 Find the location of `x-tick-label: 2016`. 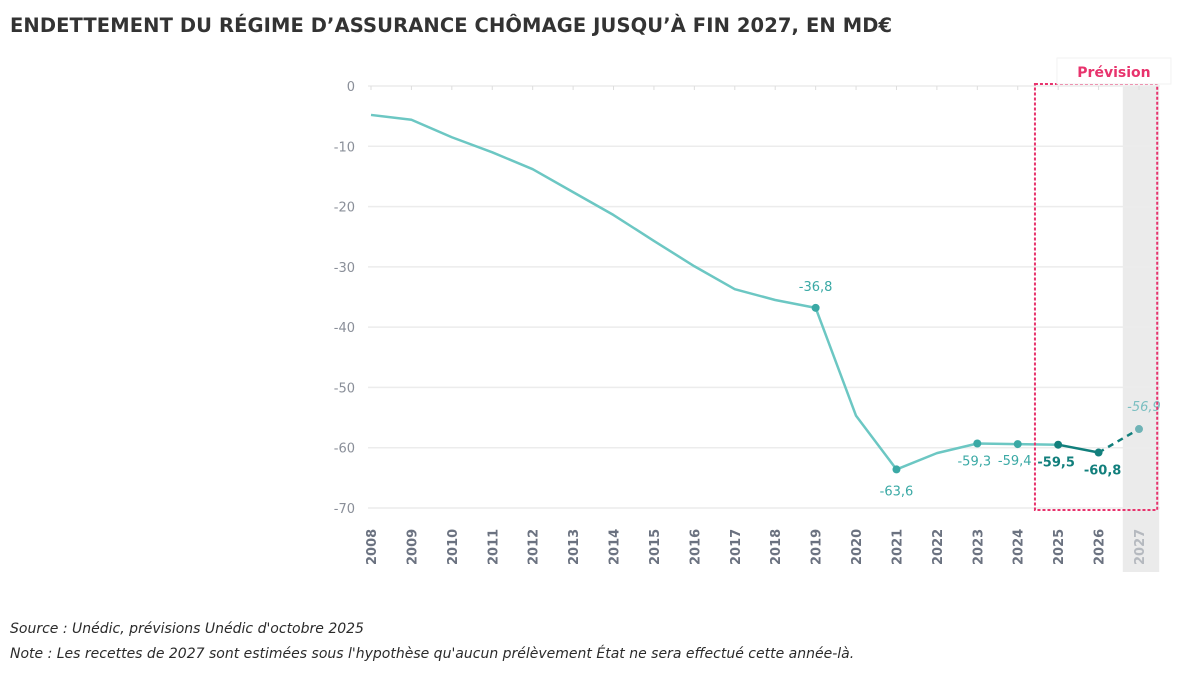

x-tick-label: 2016 is located at coordinates (695, 547).